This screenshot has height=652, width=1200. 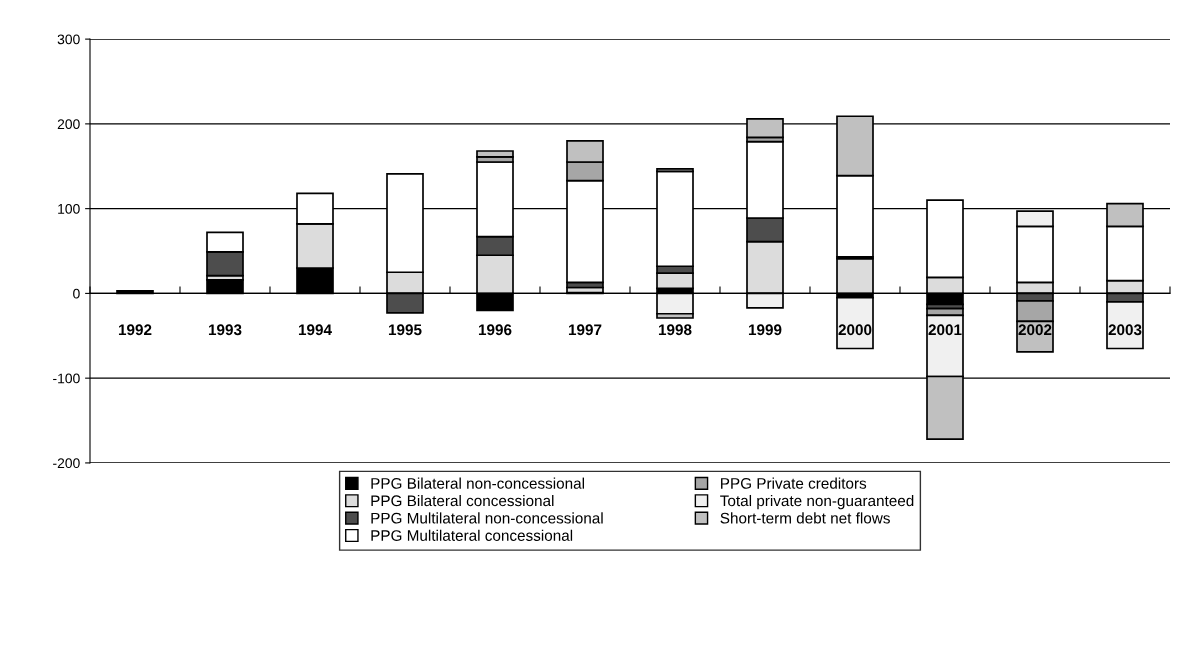 What do you see at coordinates (405, 330) in the screenshot?
I see `x-tick-label: 1995` at bounding box center [405, 330].